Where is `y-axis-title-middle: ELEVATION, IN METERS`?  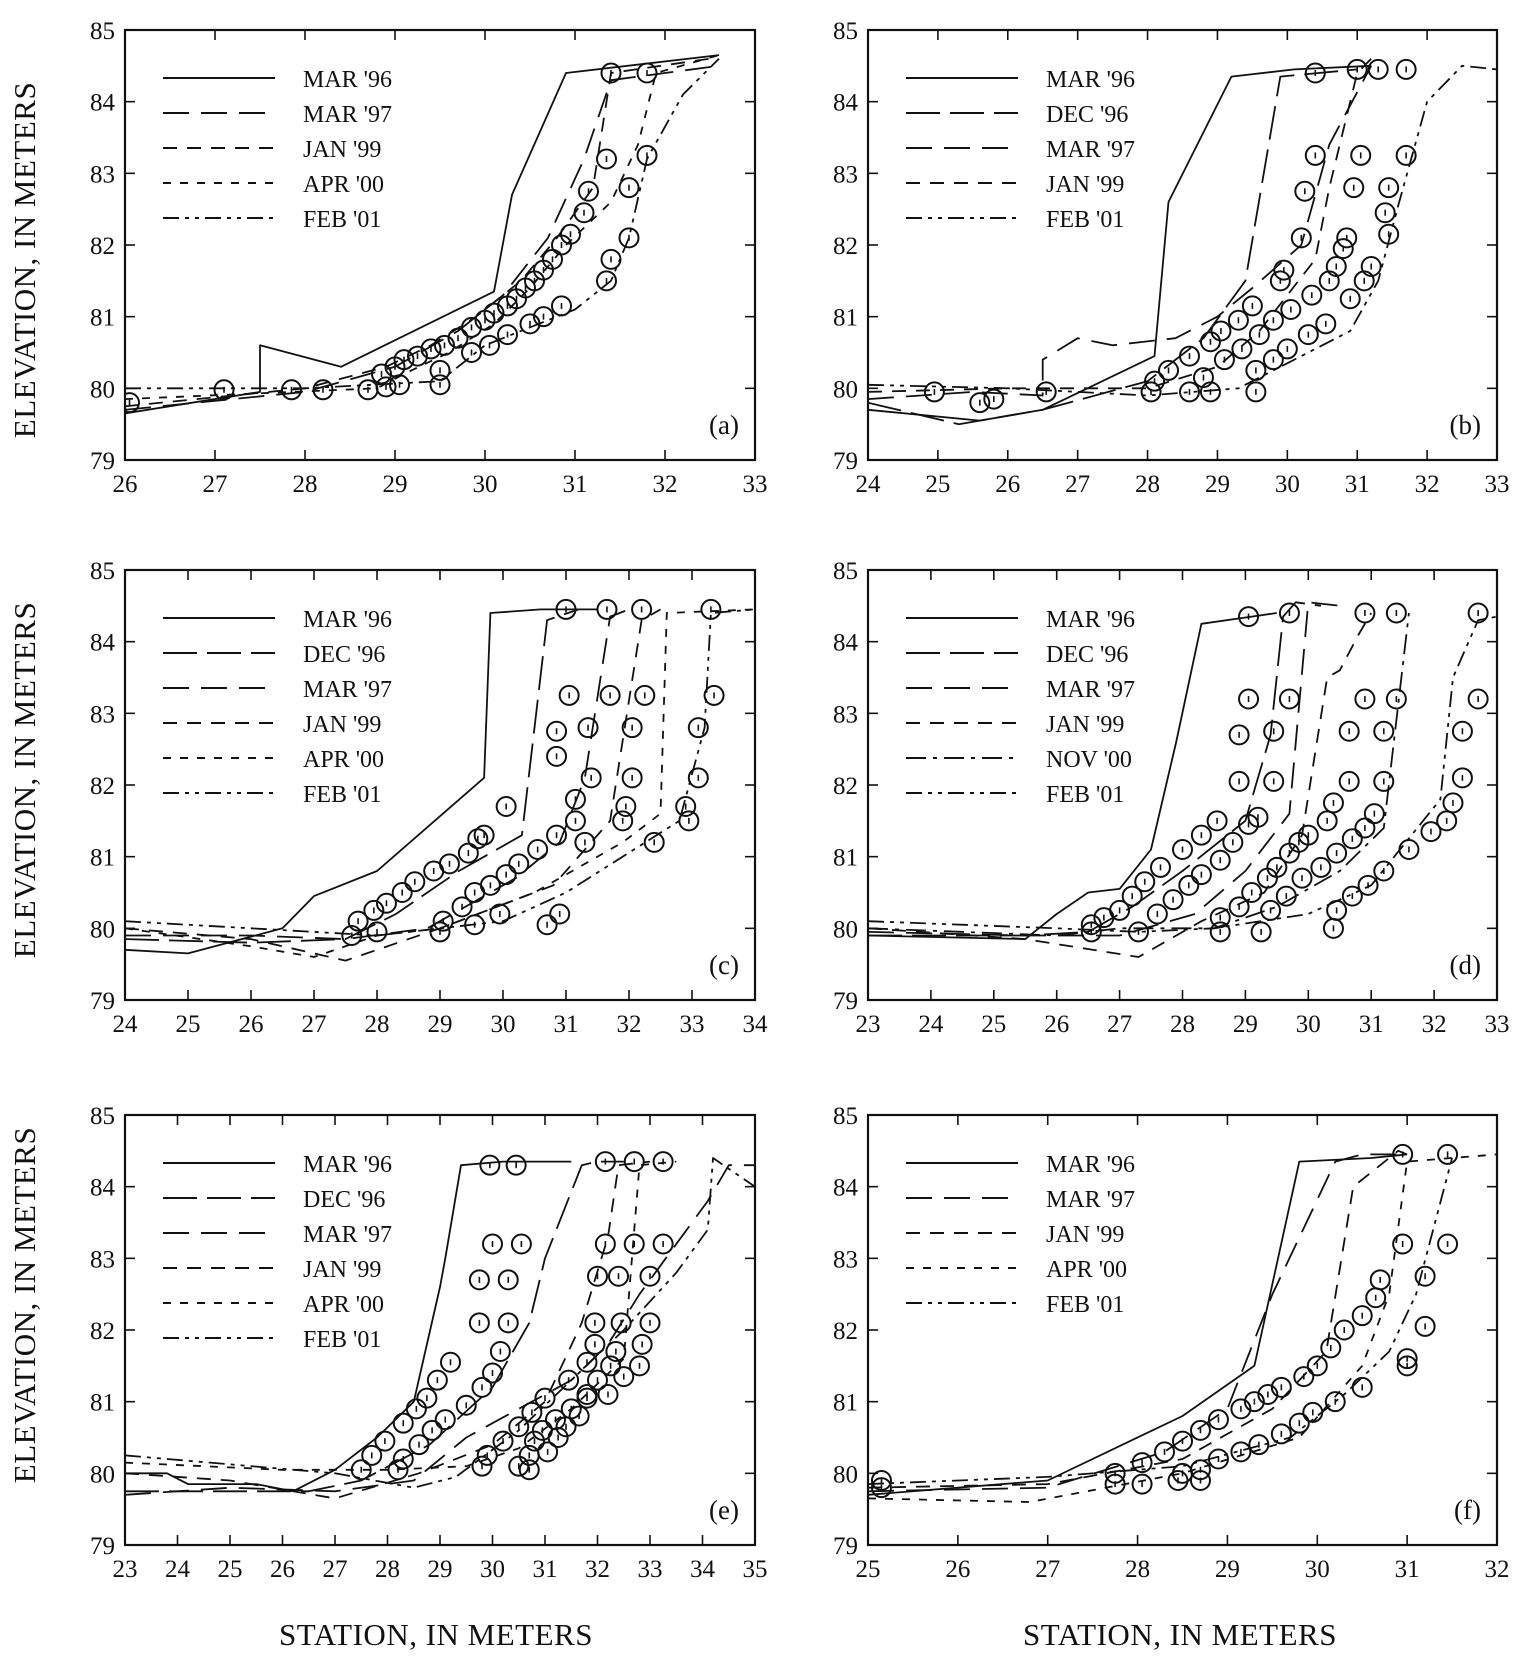
y-axis-title-middle: ELEVATION, IN METERS is located at coordinates (24, 780).